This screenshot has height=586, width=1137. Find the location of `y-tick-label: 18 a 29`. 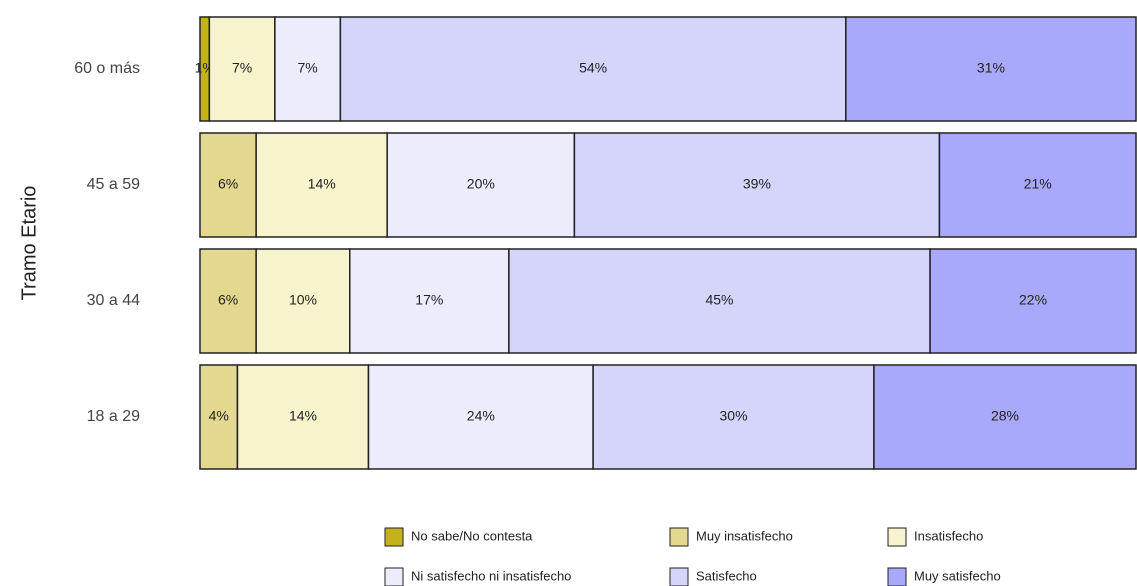

y-tick-label: 18 a 29 is located at coordinates (113, 416).